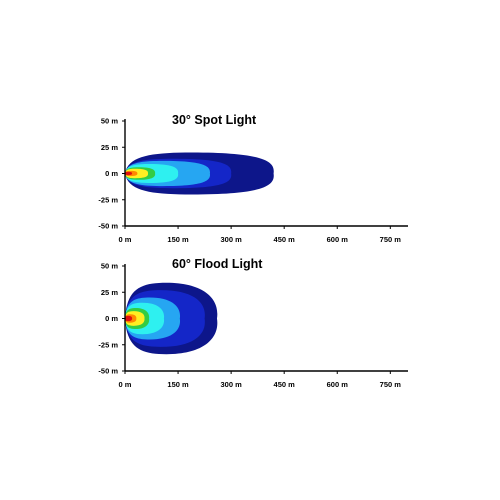 The width and height of the screenshot is (500, 500). Describe the element at coordinates (125, 239) in the screenshot. I see `spot-x-tick-label-0: 0 m` at that location.